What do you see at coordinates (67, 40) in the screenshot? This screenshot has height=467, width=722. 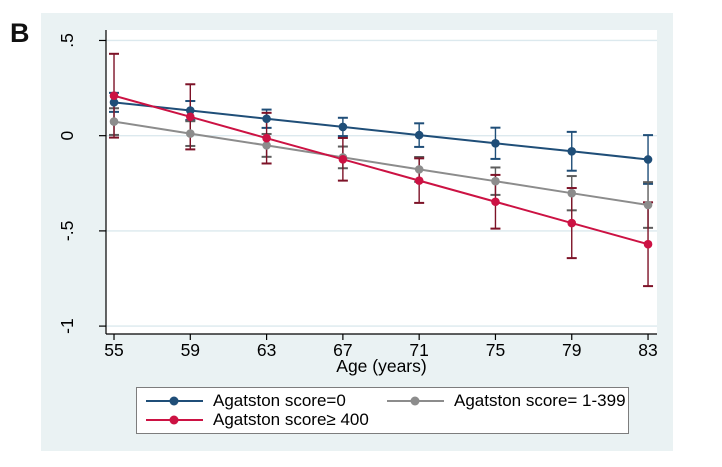 I see `y-tick-label: .5` at bounding box center [67, 40].